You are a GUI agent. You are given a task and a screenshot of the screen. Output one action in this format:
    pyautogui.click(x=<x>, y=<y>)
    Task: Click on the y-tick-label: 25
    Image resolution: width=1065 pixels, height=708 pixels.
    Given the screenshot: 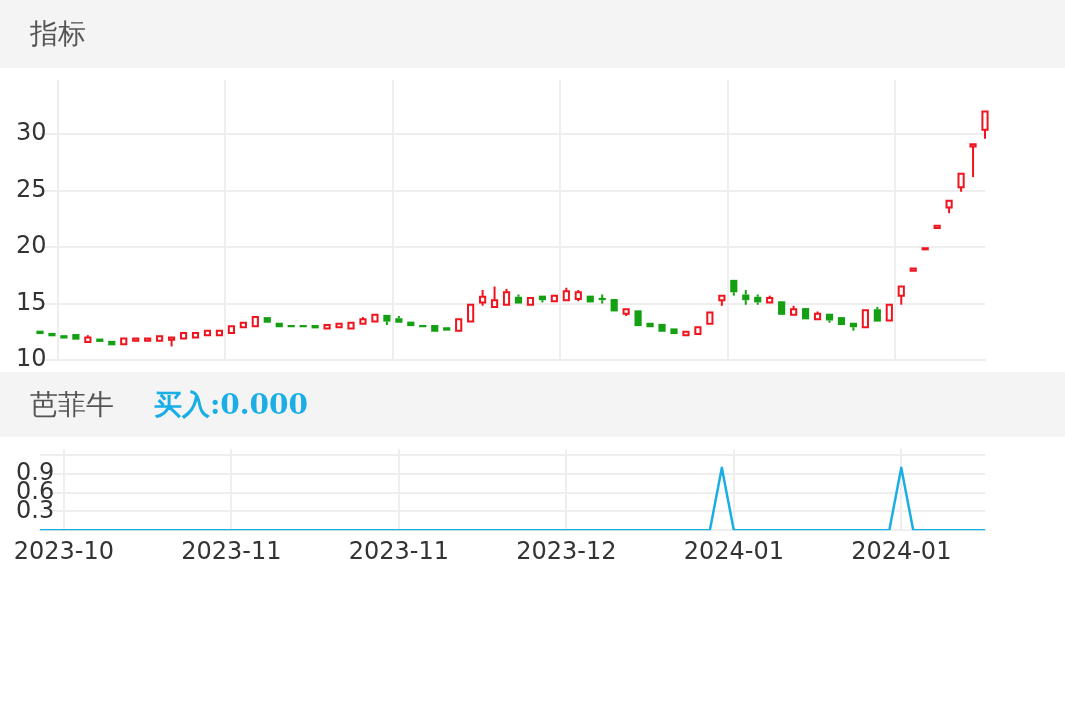 What is the action you would take?
    pyautogui.click(x=31, y=188)
    